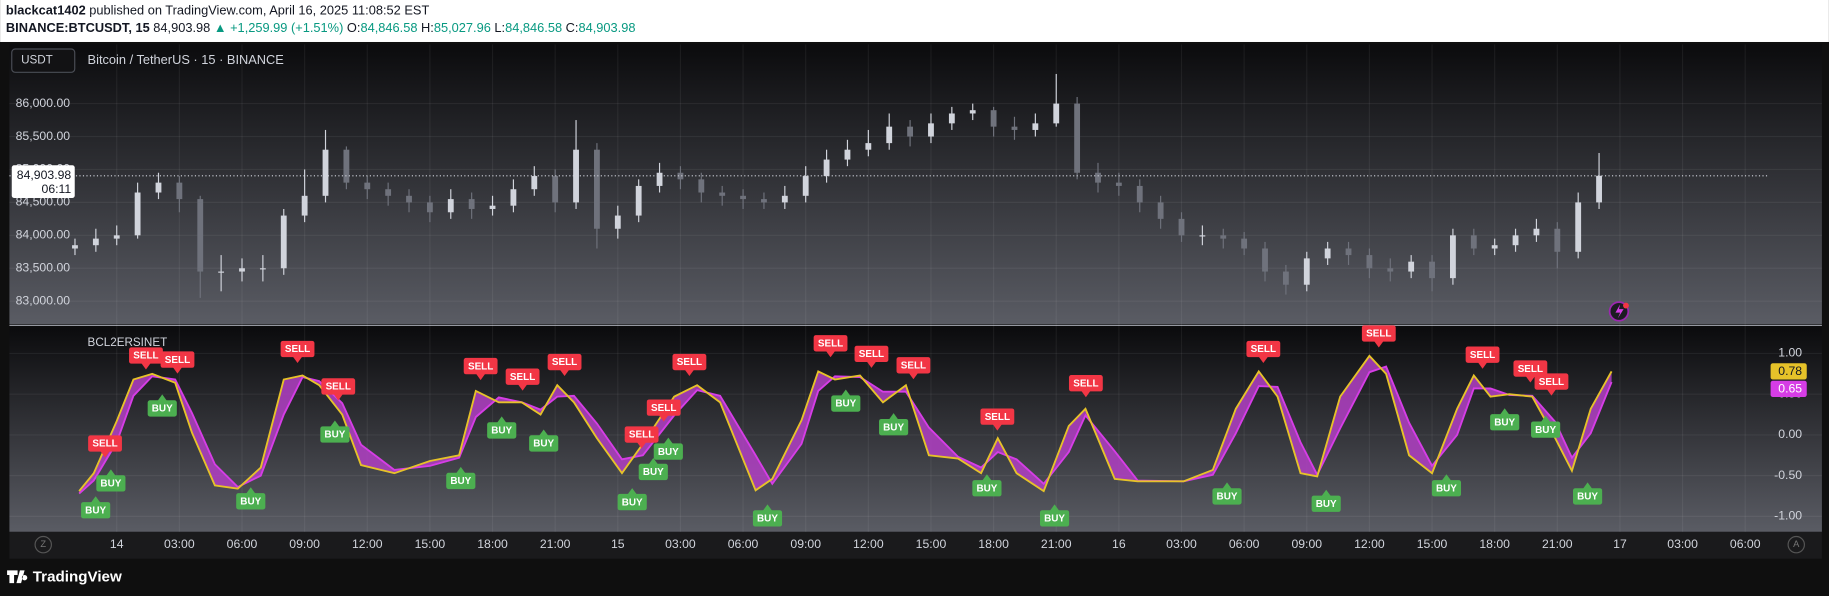  I want to click on auto-button, so click(1796, 544).